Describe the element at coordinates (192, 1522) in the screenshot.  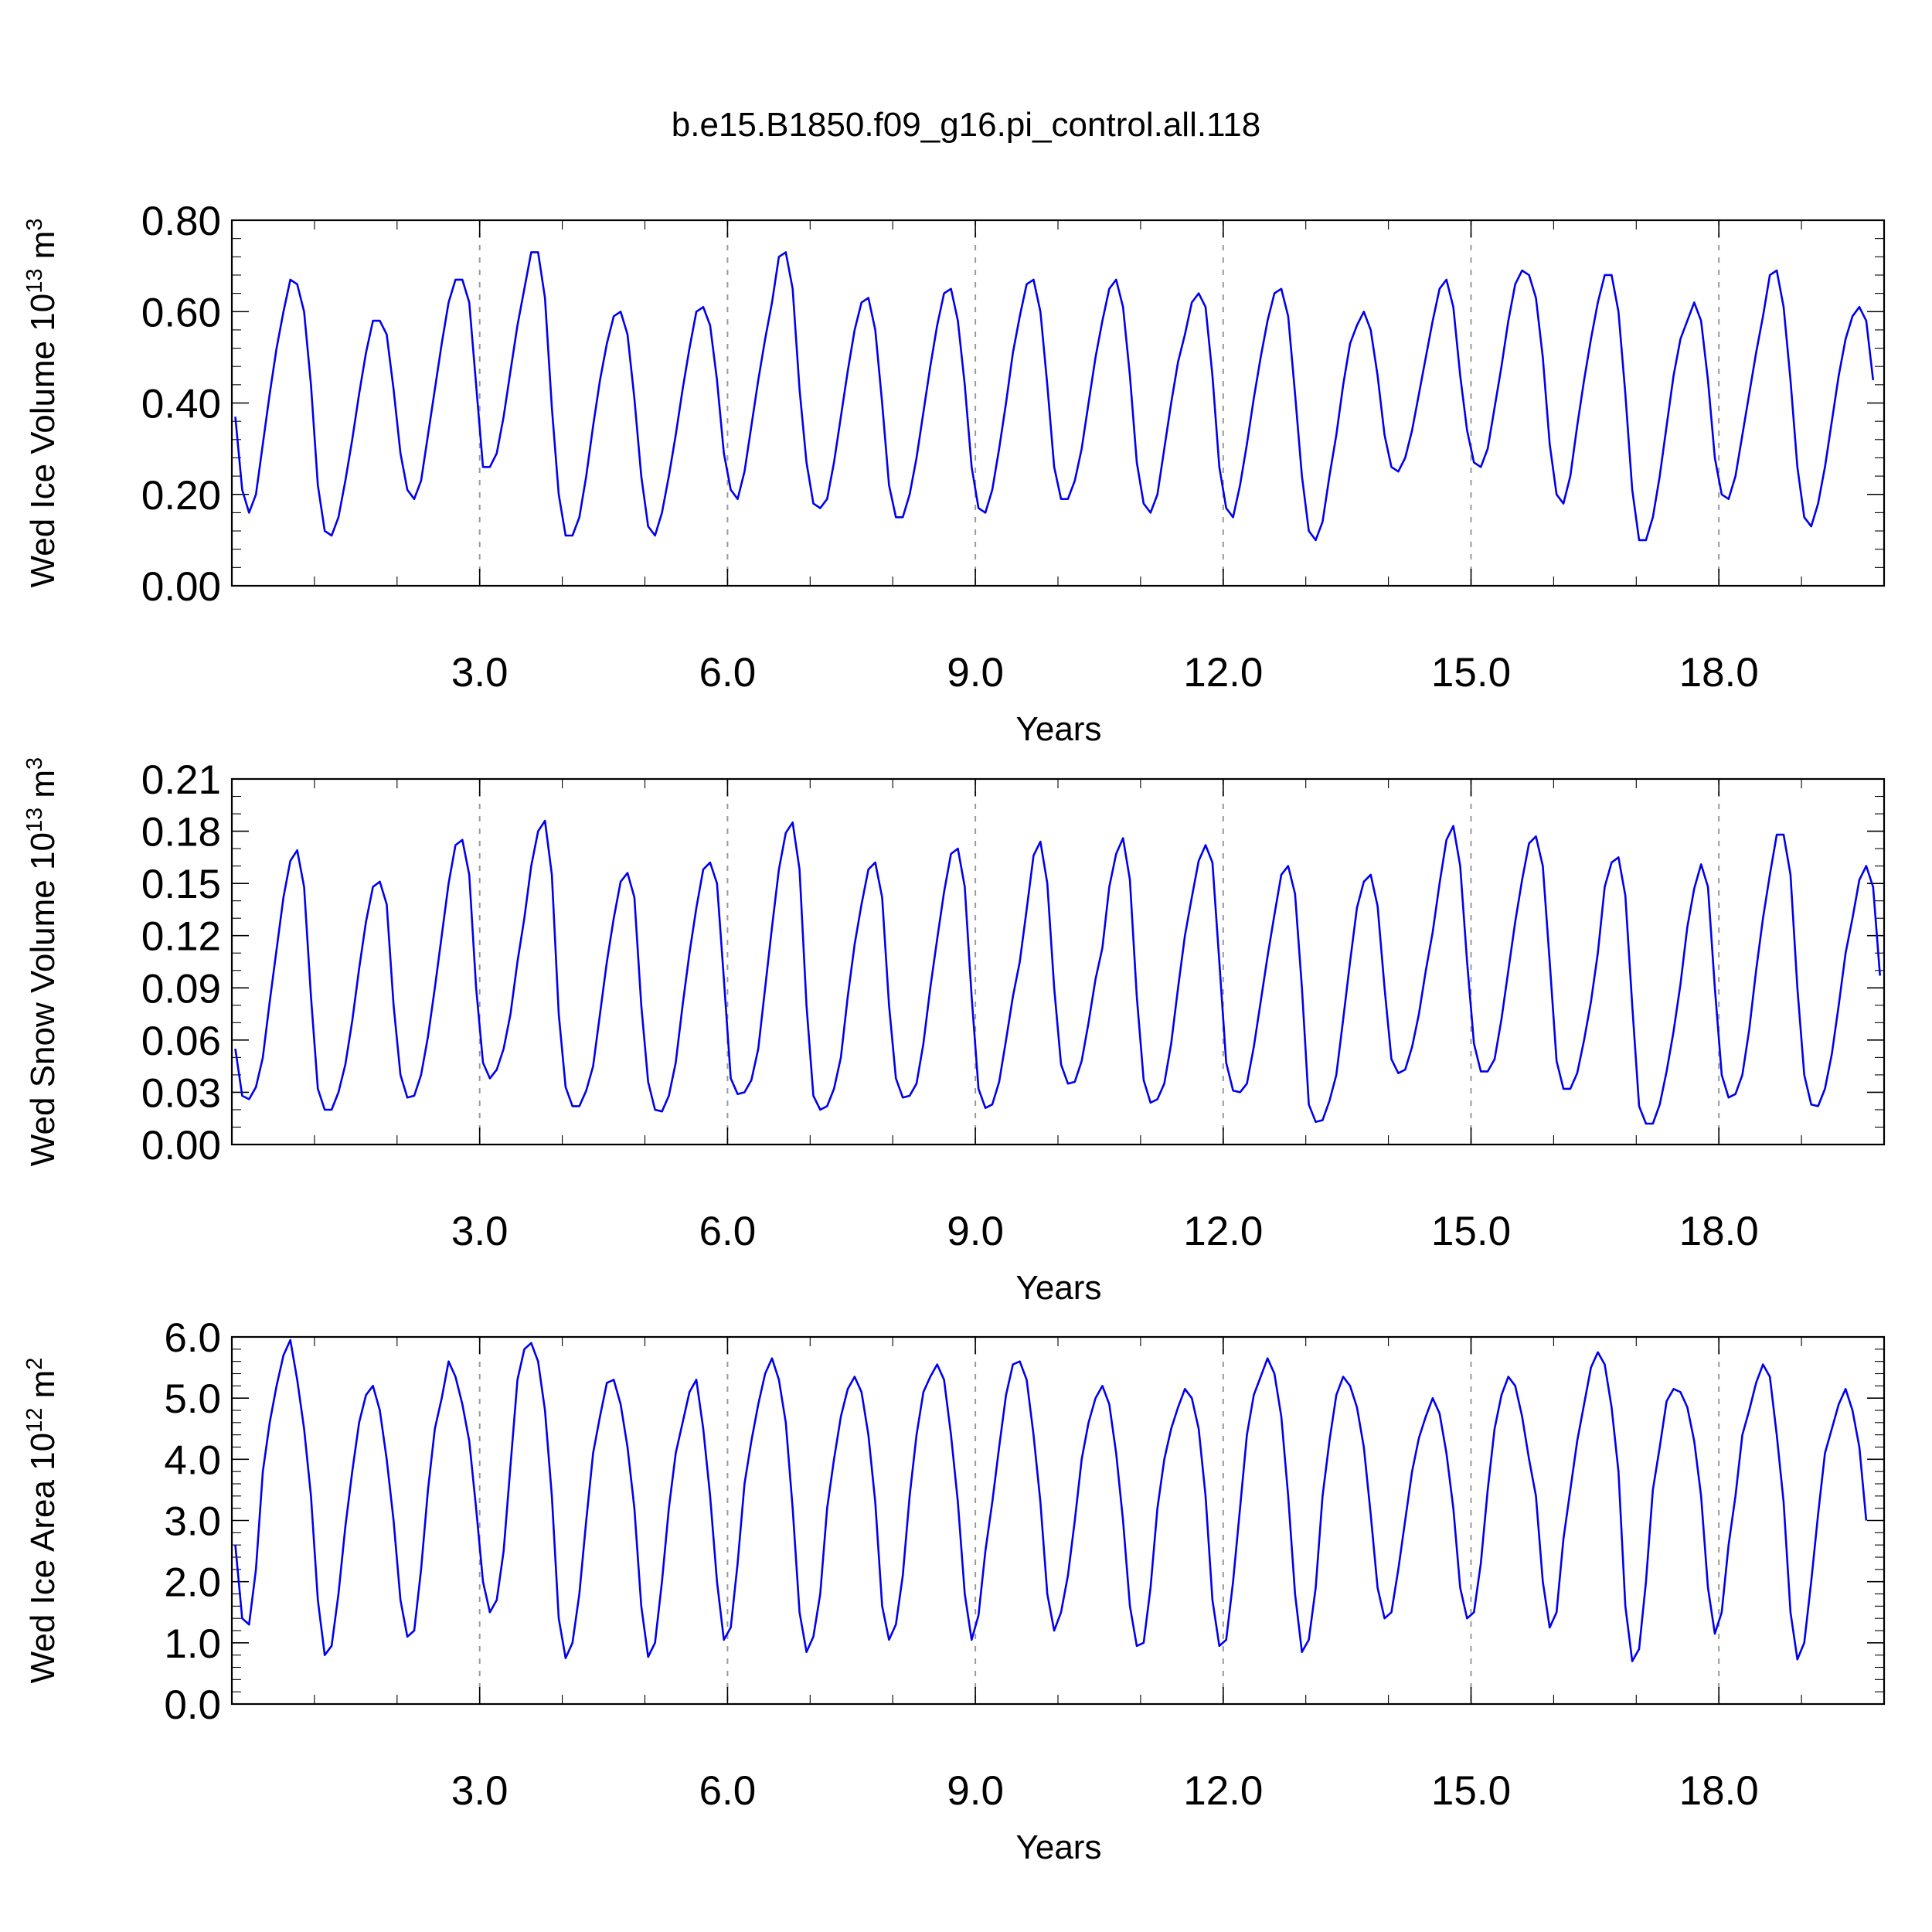
I see `y-tick-label: 3.0` at that location.